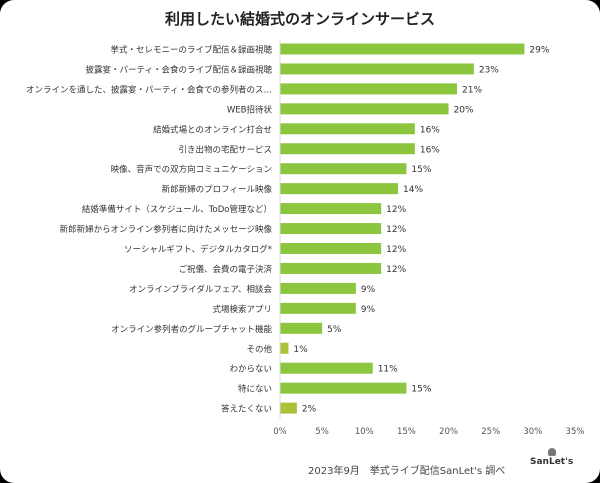 This screenshot has height=483, width=600. Describe the element at coordinates (407, 471) in the screenshot. I see `source-note: 2023年9月 挙式ライブ配信SanLet's 調べ` at that location.